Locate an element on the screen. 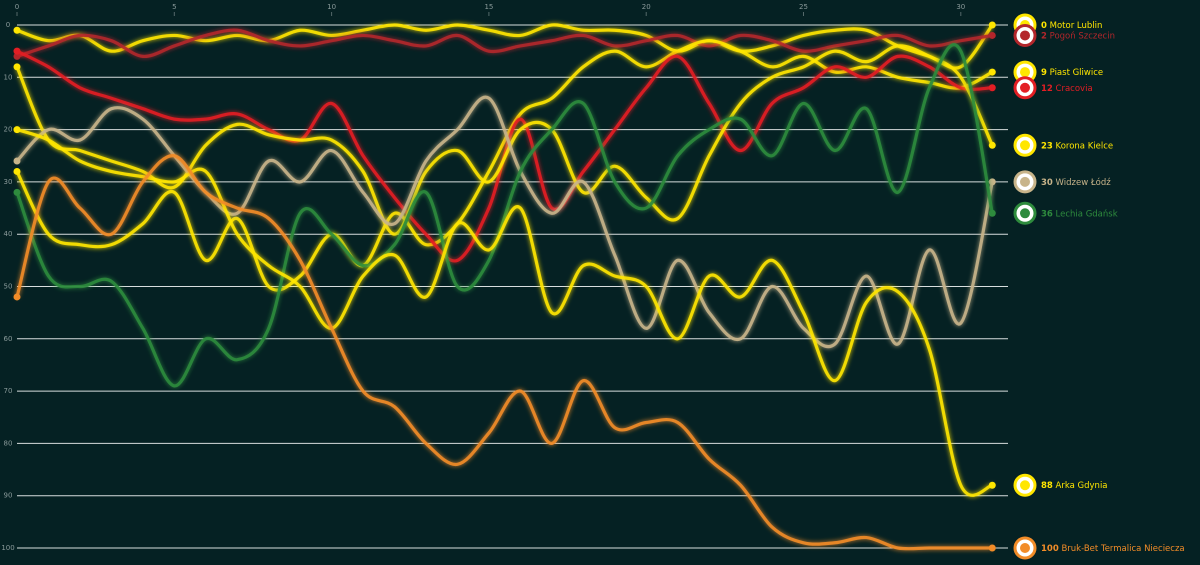 The width and height of the screenshot is (1200, 565). x-tick-label: 25 is located at coordinates (803, 7).